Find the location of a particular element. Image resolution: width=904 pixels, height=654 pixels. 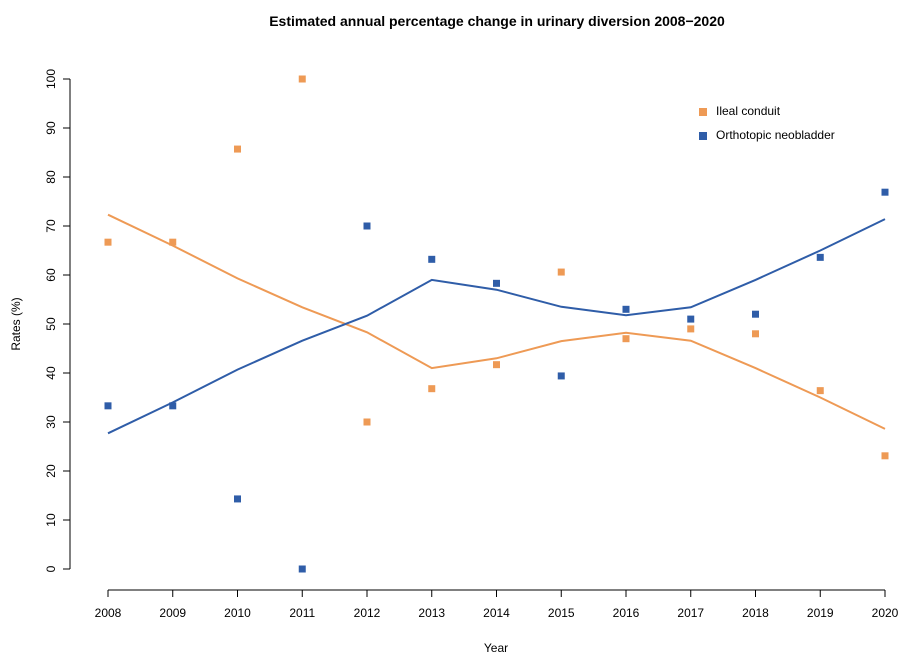

y-tick-label: 60 is located at coordinates (51, 275).